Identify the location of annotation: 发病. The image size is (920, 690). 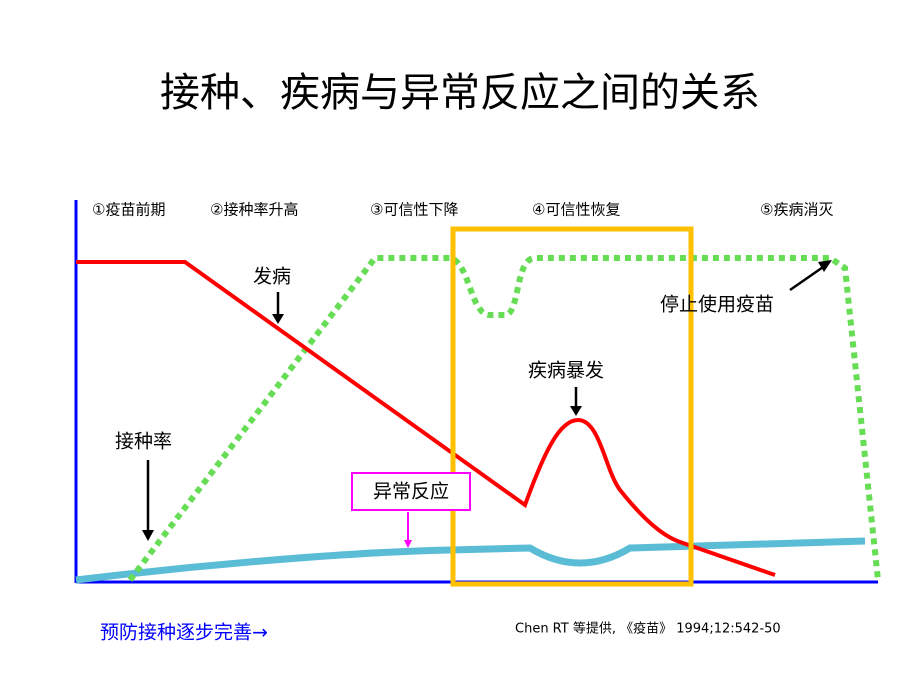
(272, 277).